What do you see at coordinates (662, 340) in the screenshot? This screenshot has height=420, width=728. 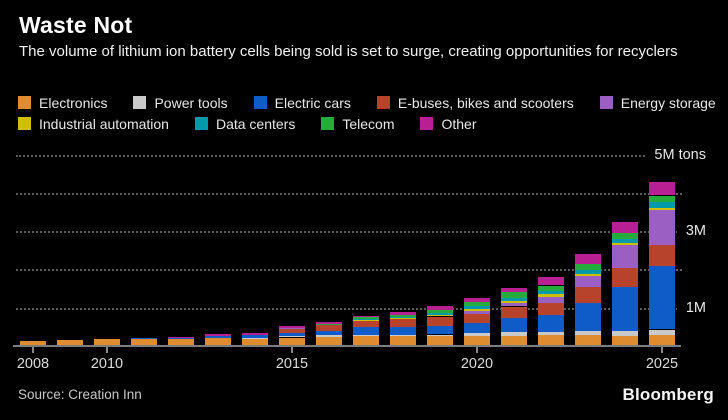 I see `bar-segment-2025-electronics` at bounding box center [662, 340].